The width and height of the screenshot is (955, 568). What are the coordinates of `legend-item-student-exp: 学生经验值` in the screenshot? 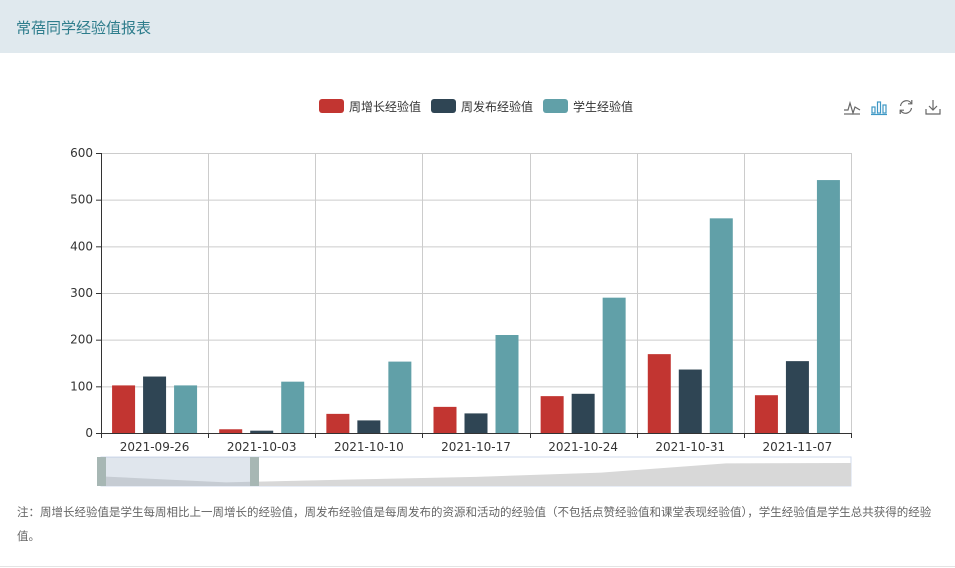 It's located at (588, 106).